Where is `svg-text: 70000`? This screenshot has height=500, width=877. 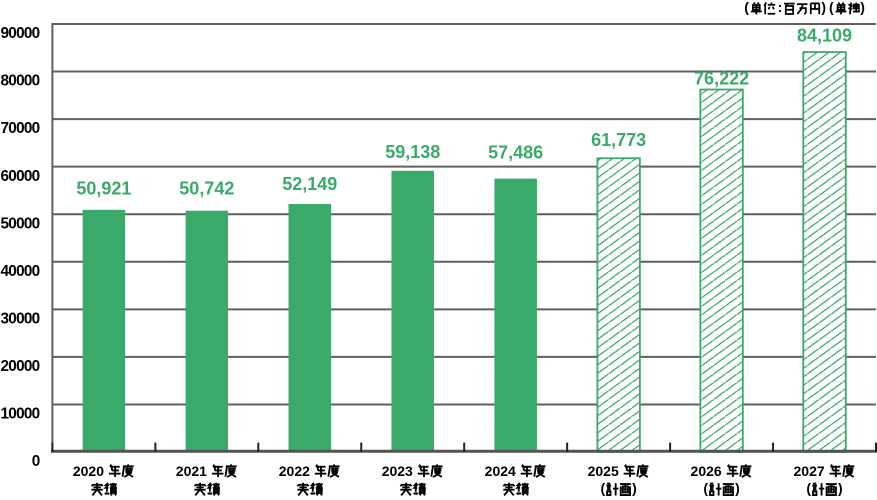
svg-text: 70000 is located at coordinates (19, 128).